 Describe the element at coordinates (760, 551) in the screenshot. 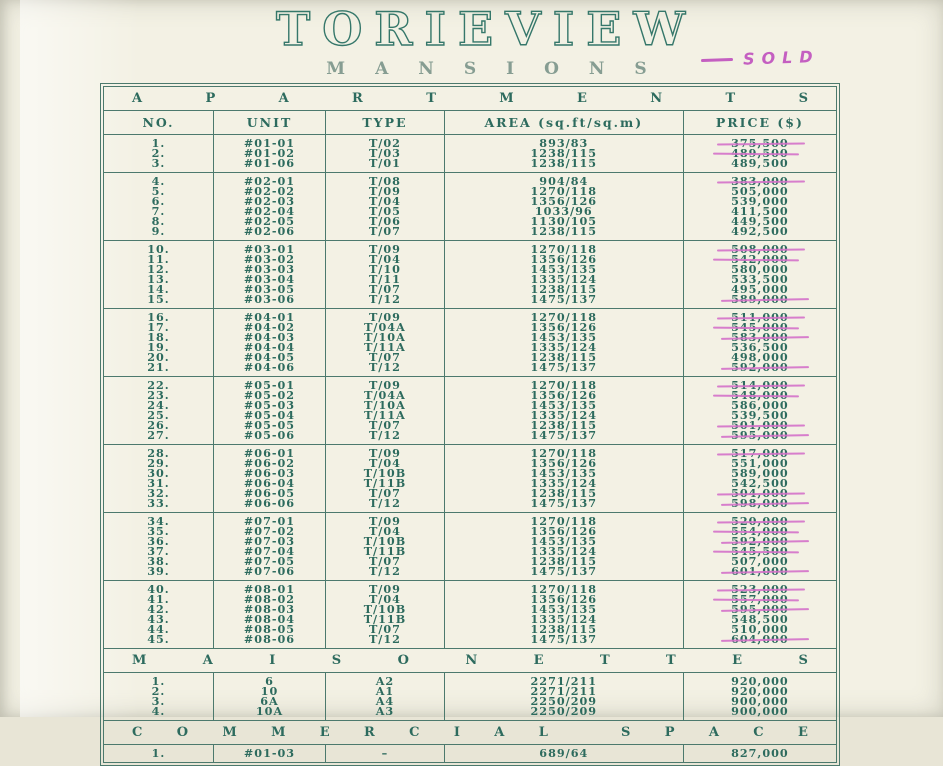

I see `cell-price: 545,500` at that location.